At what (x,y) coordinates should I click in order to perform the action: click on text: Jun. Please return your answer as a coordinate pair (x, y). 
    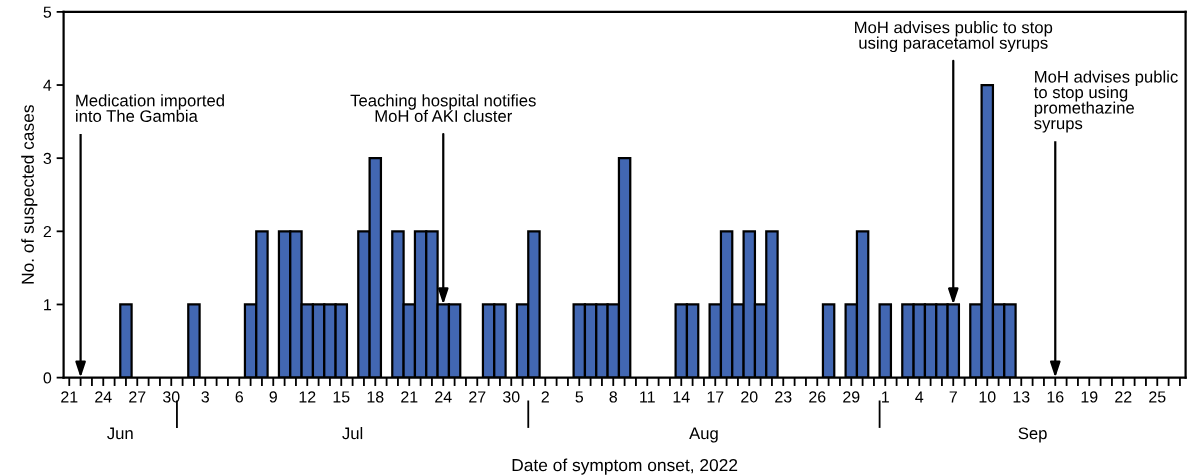
    Looking at the image, I should click on (120, 433).